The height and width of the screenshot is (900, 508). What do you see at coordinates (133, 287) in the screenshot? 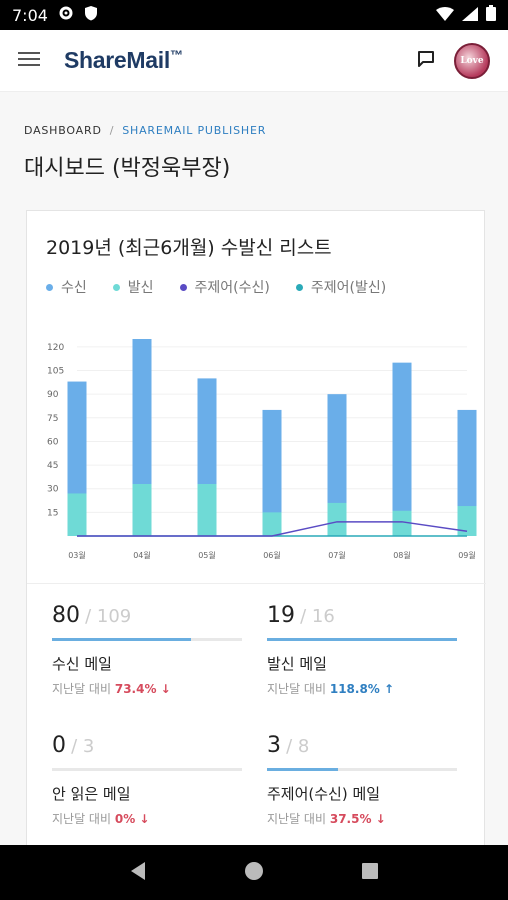
I see `legend-item-sent: 발신` at bounding box center [133, 287].